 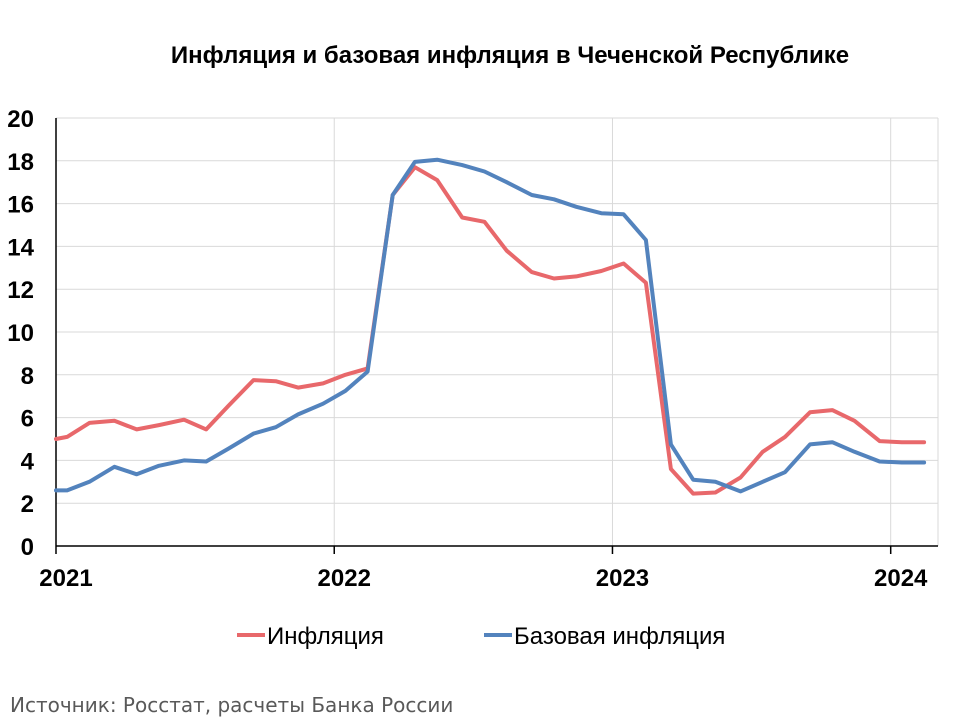 What do you see at coordinates (65, 578) in the screenshot?
I see `x-tick-label: 2021` at bounding box center [65, 578].